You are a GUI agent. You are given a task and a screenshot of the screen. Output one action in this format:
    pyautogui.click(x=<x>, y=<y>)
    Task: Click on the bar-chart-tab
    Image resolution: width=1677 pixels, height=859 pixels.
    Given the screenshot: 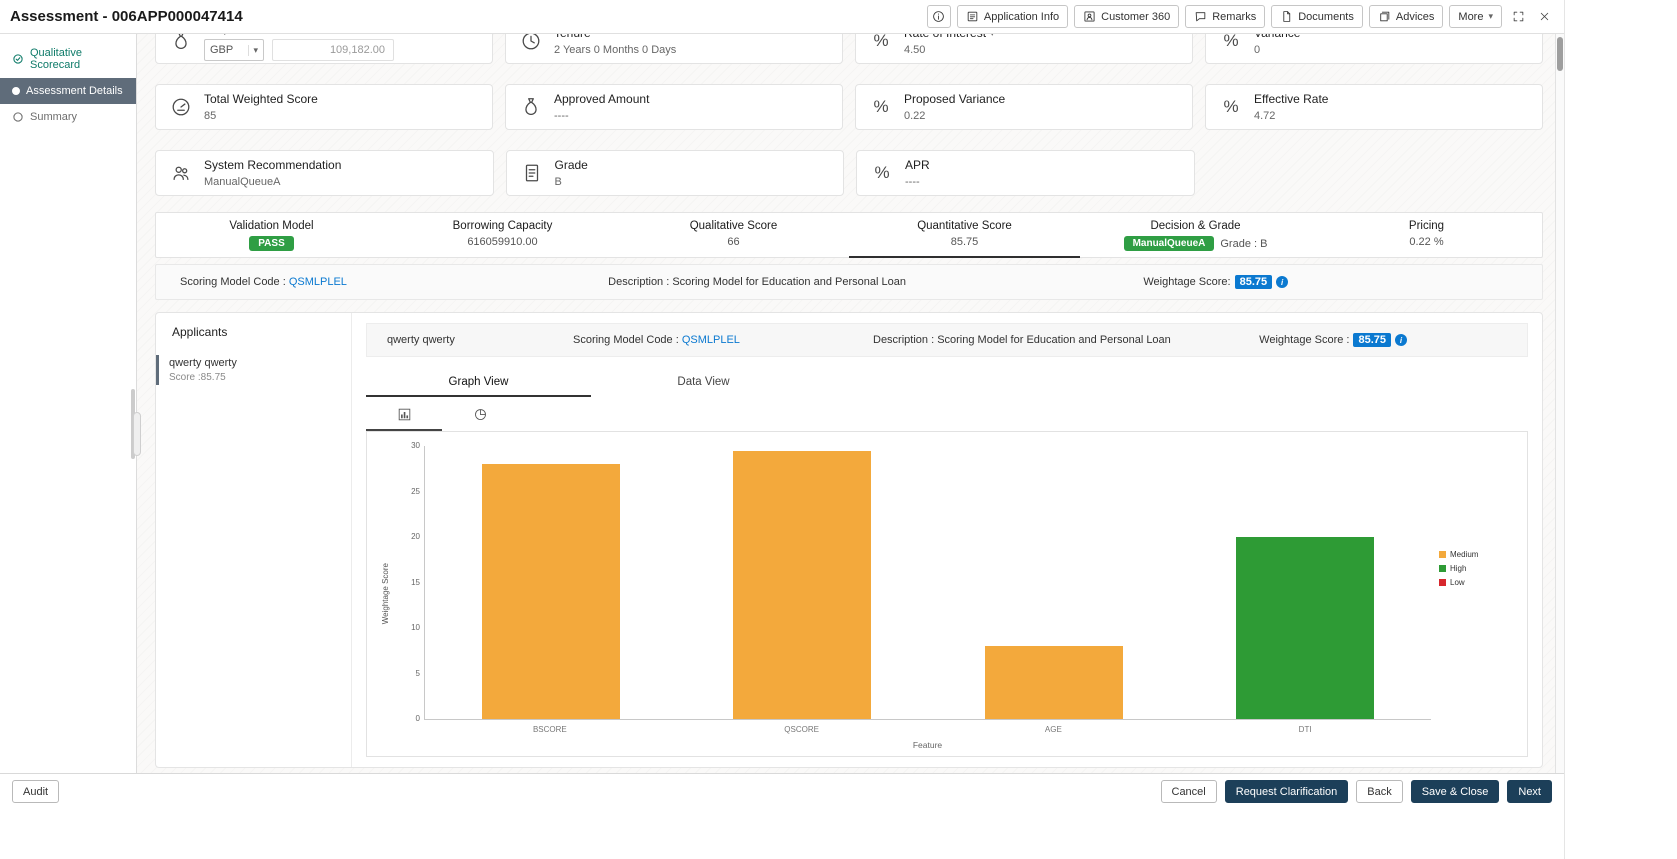 What is the action you would take?
    pyautogui.click(x=404, y=415)
    